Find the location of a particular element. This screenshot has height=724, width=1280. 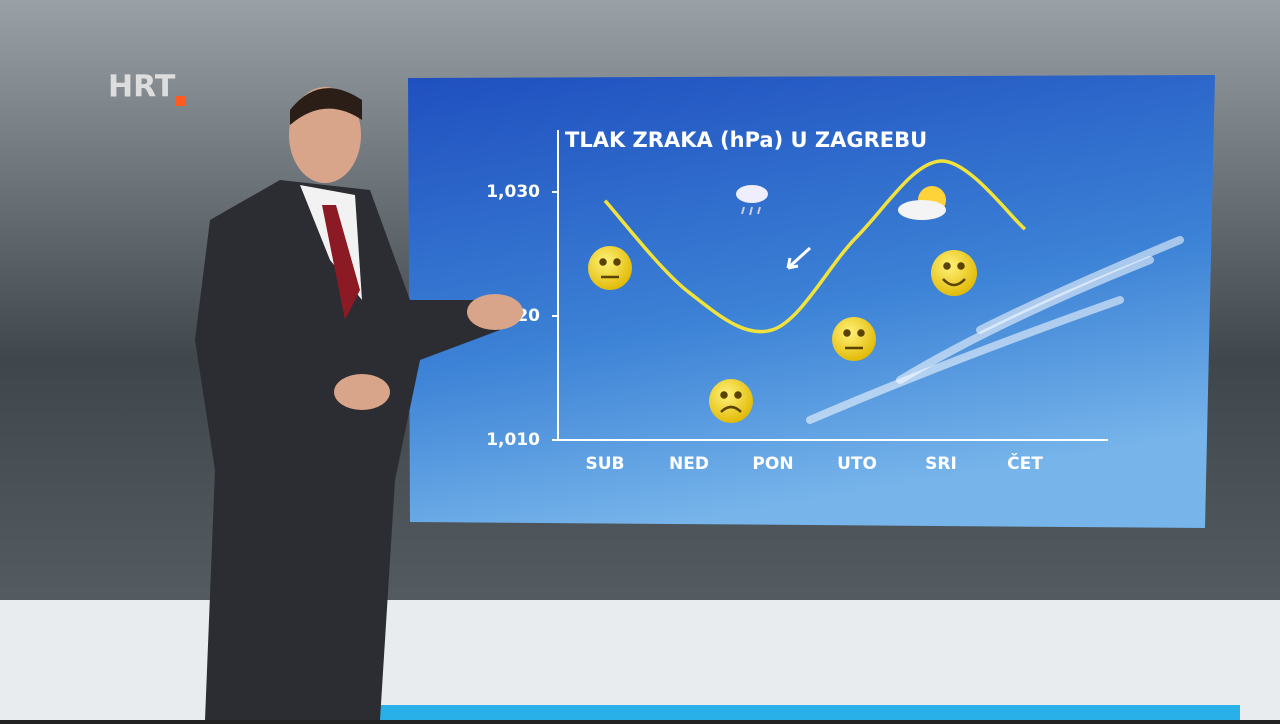

chart-title: TLAK ZRAKA (hPa) U ZAGREBU is located at coordinates (746, 140).